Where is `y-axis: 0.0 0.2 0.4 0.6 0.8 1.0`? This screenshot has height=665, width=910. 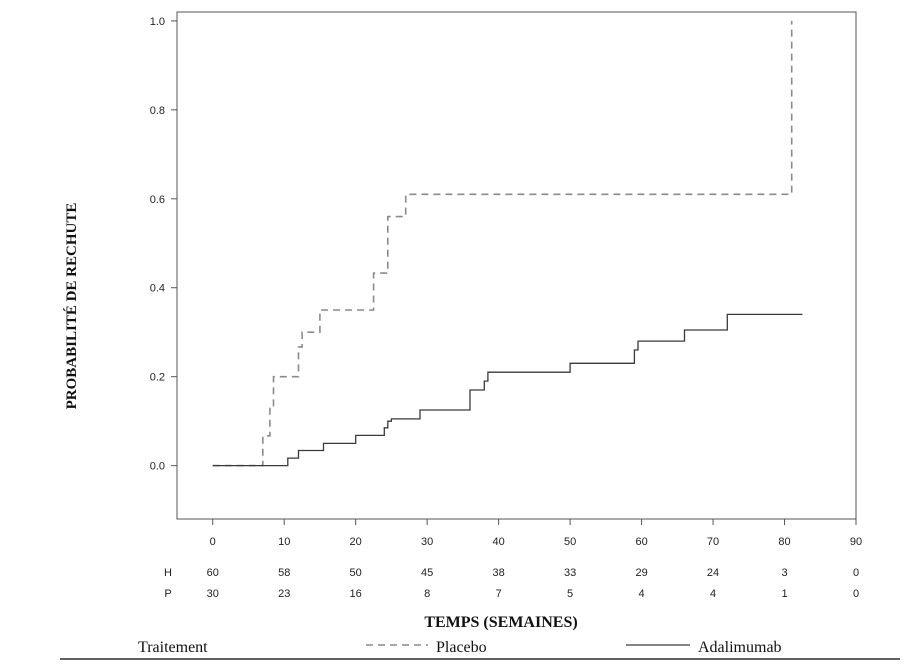
y-axis: 0.0 0.2 0.4 0.6 0.8 1.0 is located at coordinates (163, 244).